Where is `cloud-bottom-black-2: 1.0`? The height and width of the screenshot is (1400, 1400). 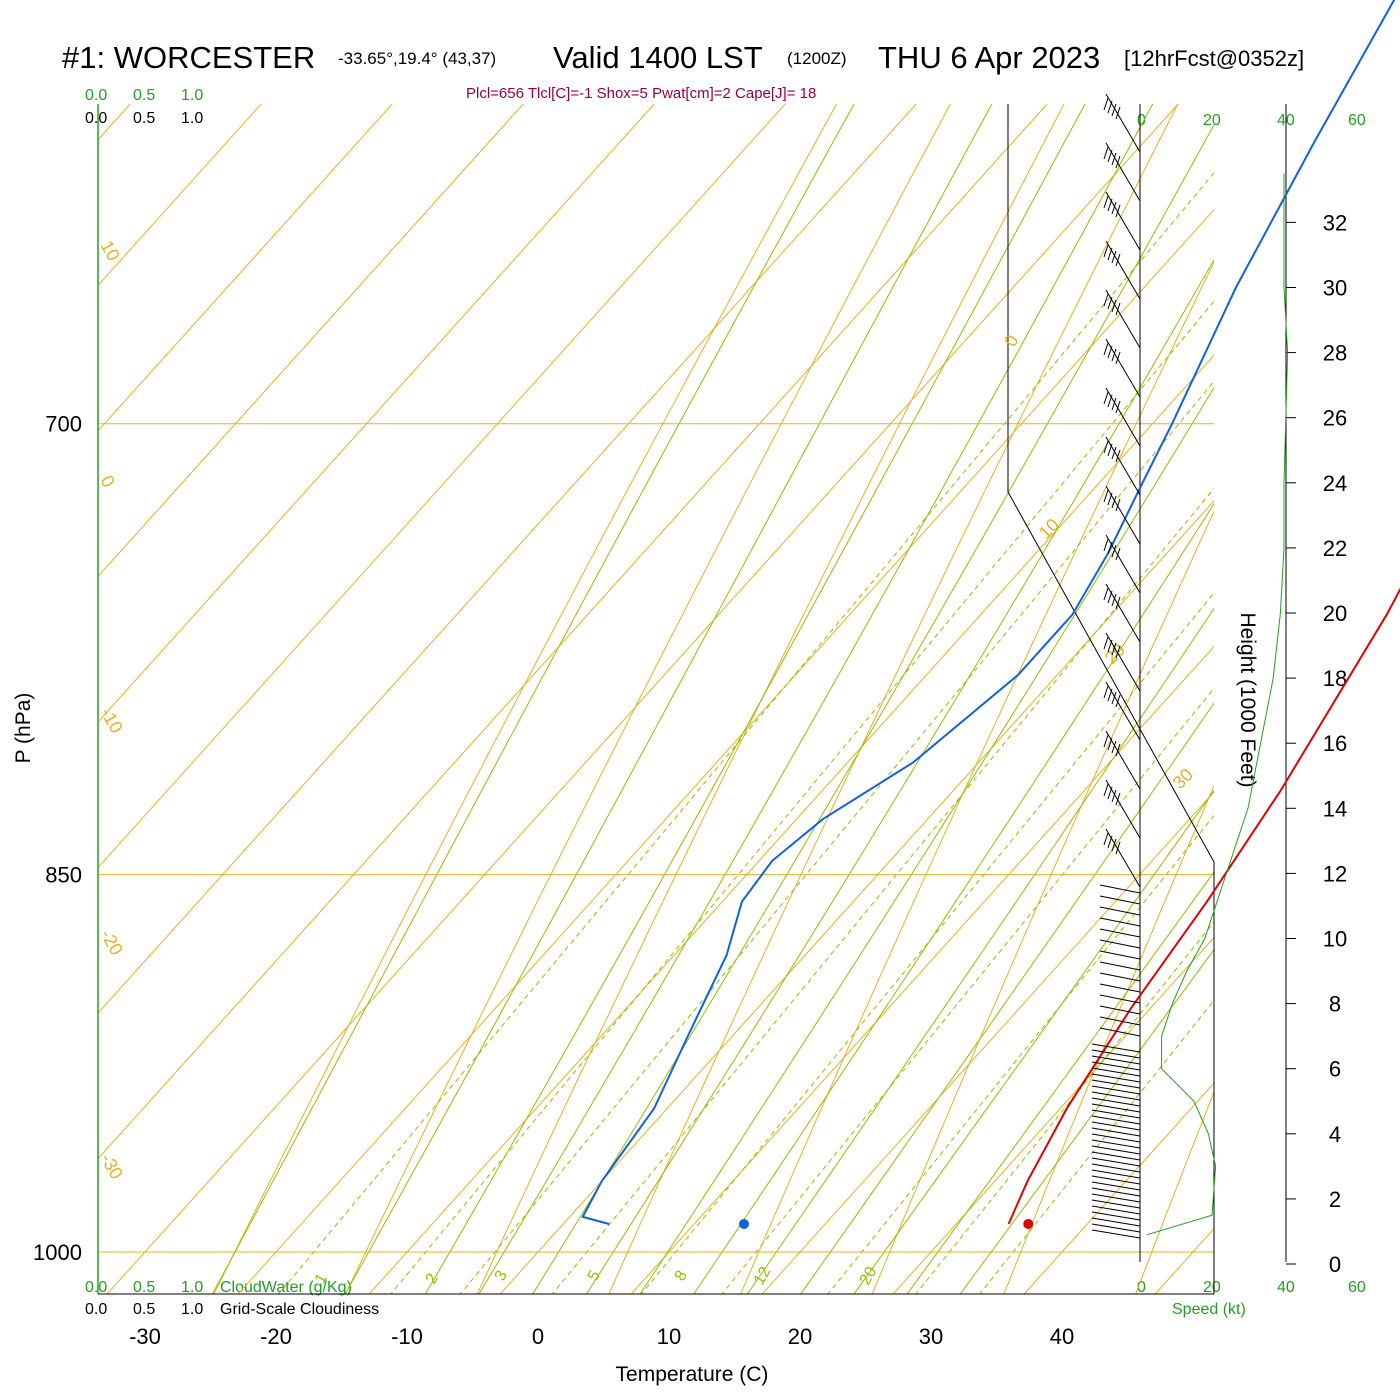 cloud-bottom-black-2: 1.0 is located at coordinates (192, 1309).